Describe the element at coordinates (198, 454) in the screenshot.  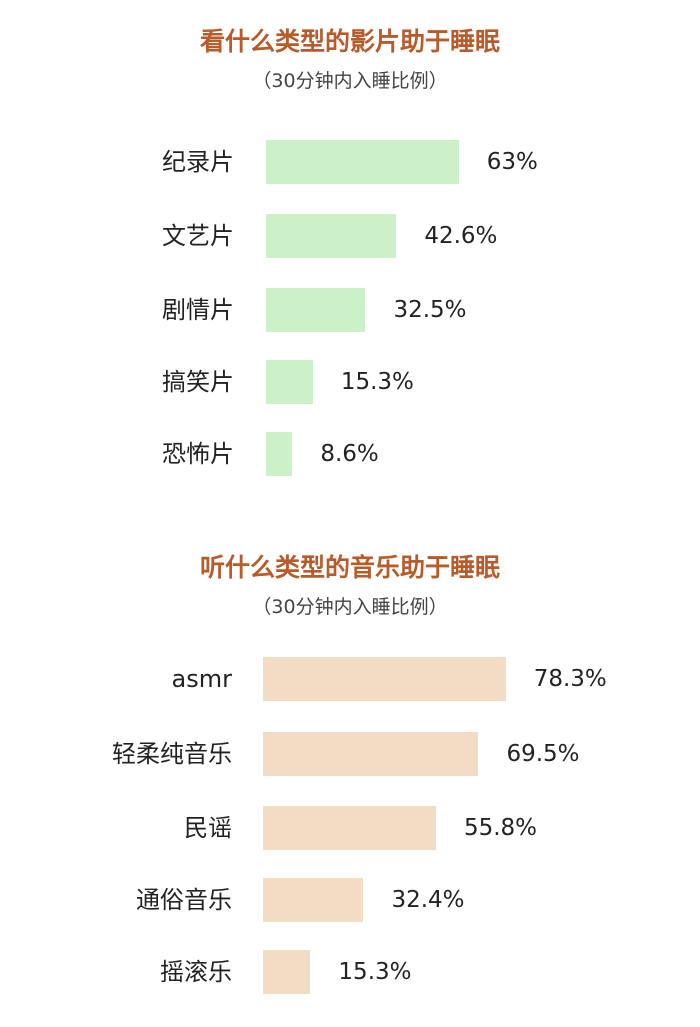
I see `category-label: 恐怖片` at that location.